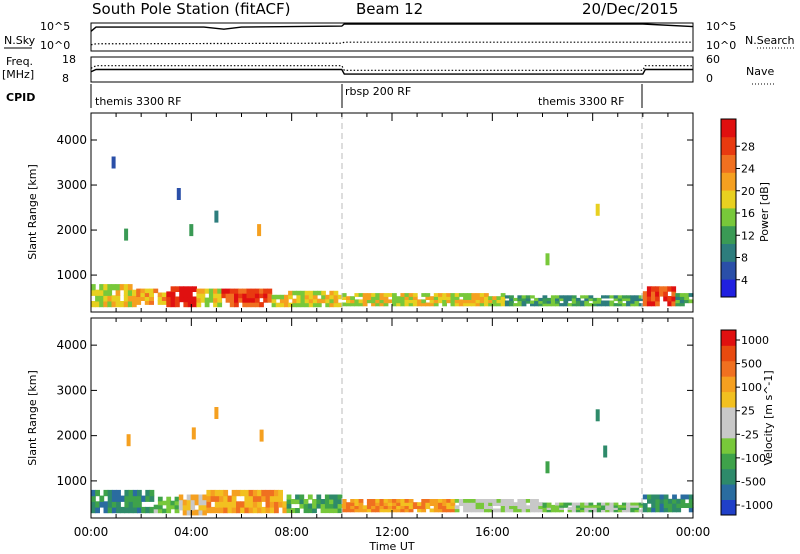 This screenshot has width=800, height=554. I want to click on colorbar-label: 24, so click(748, 169).